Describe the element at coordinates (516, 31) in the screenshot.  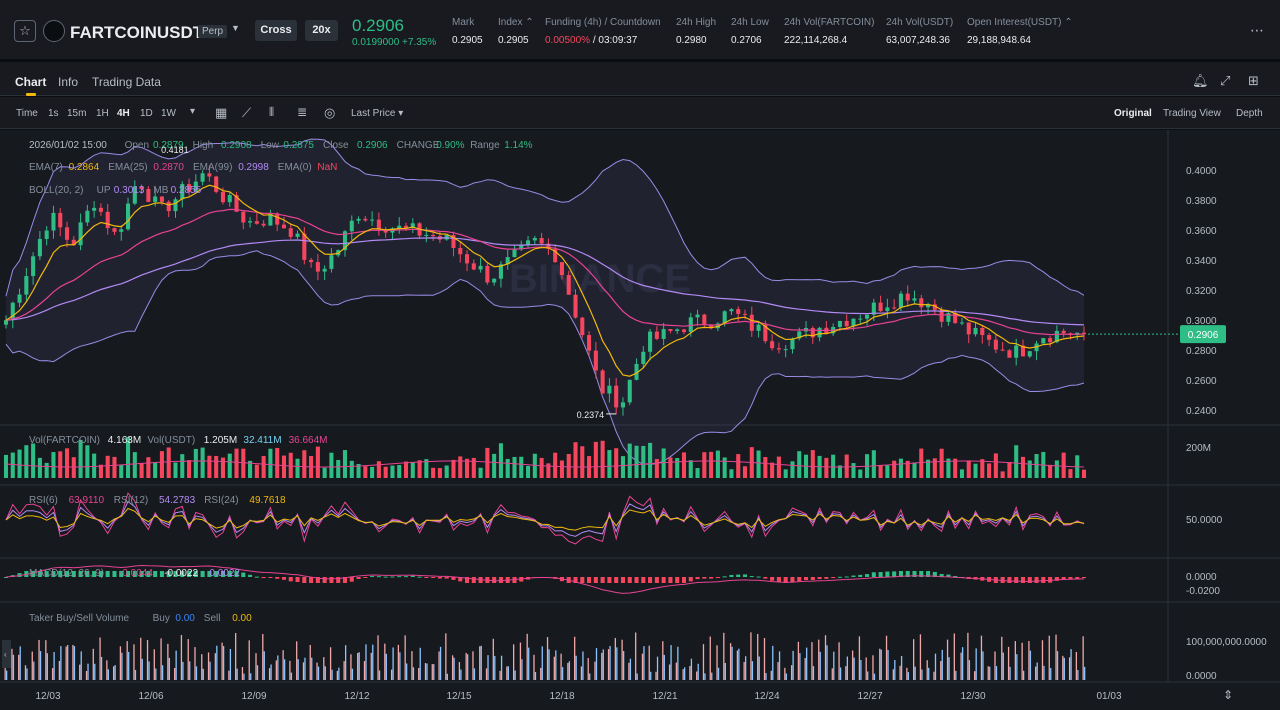
I see `stat-index: Index ⌃ 0.2905` at that location.